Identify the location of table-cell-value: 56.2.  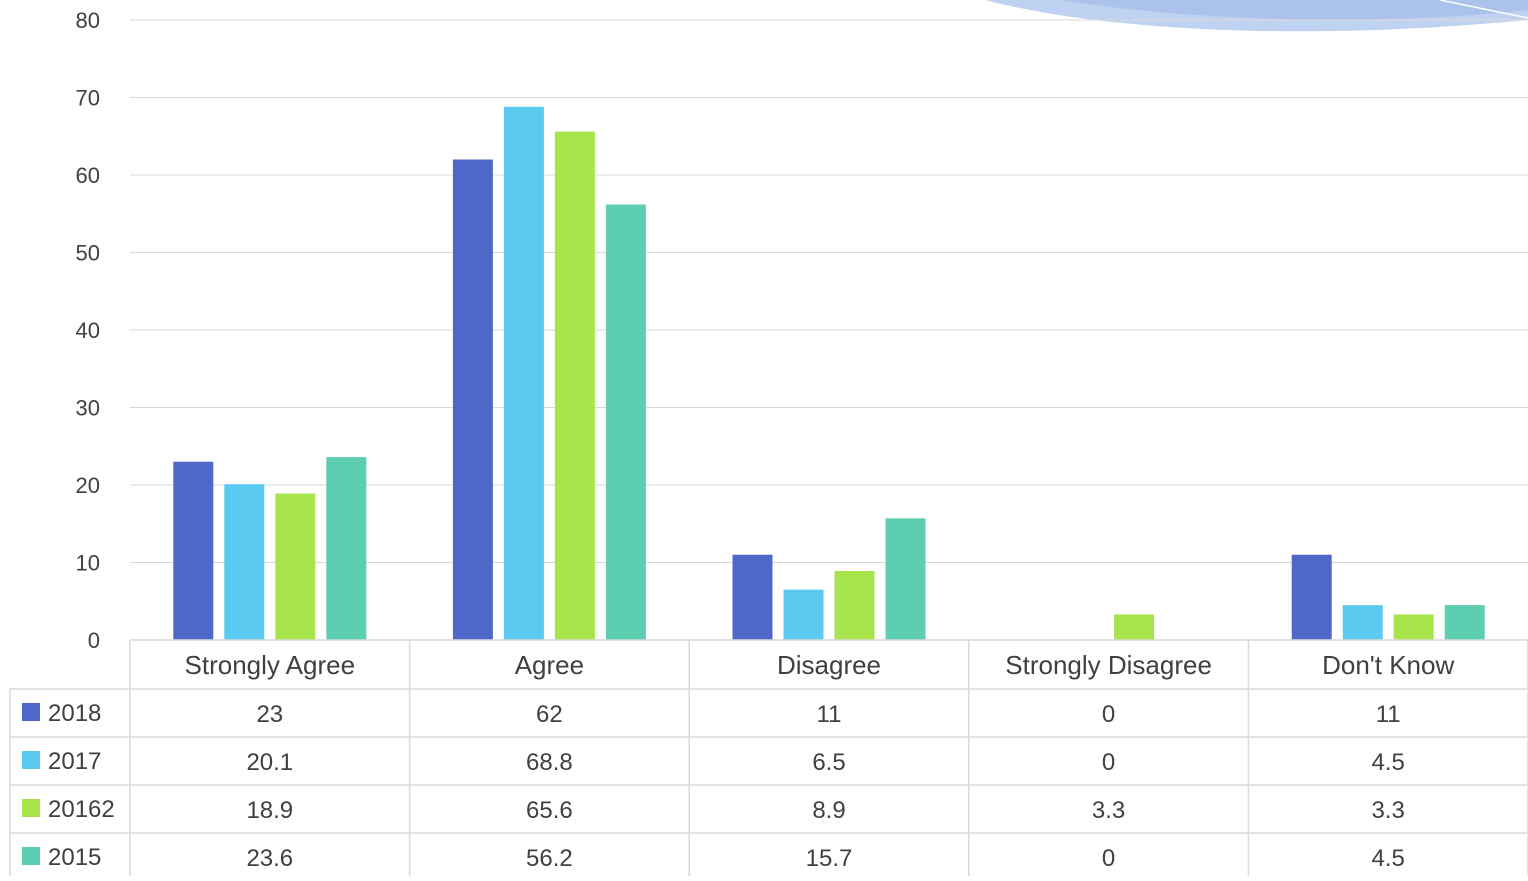
(549, 858).